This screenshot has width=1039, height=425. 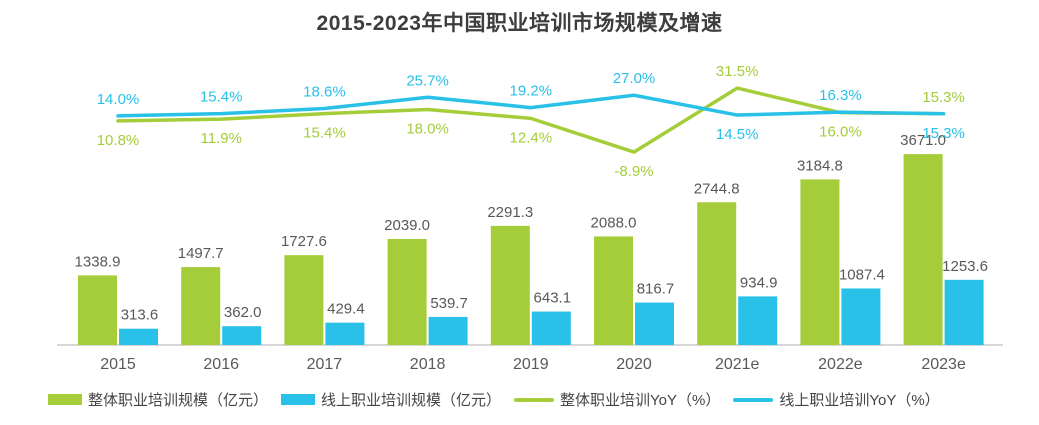 I want to click on bar-label-online: 934.9, so click(x=759, y=282).